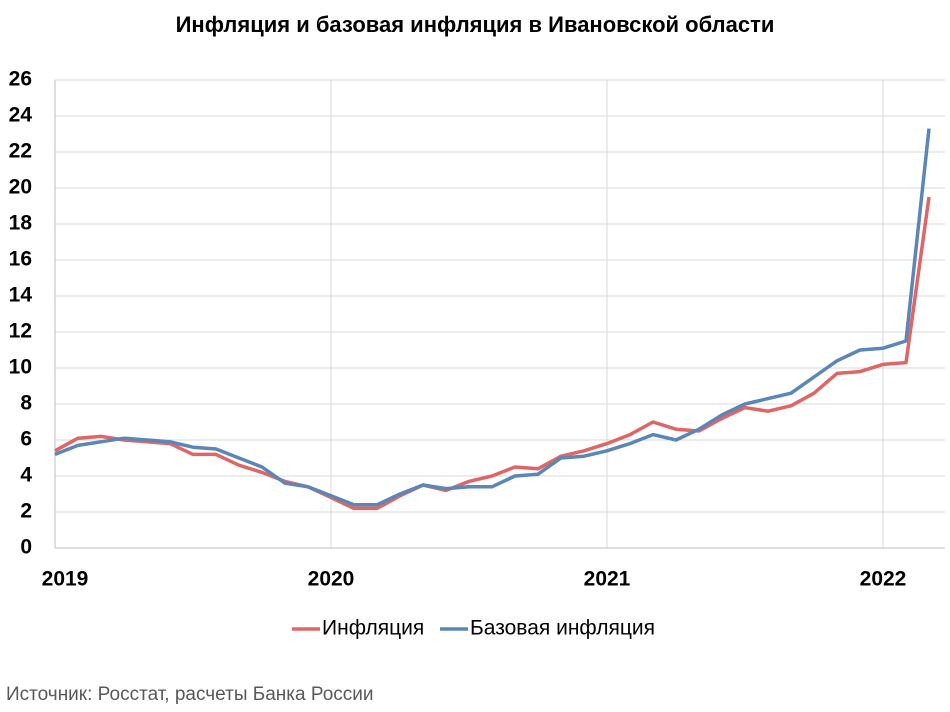  I want to click on y-tick-label: 26, so click(20, 79).